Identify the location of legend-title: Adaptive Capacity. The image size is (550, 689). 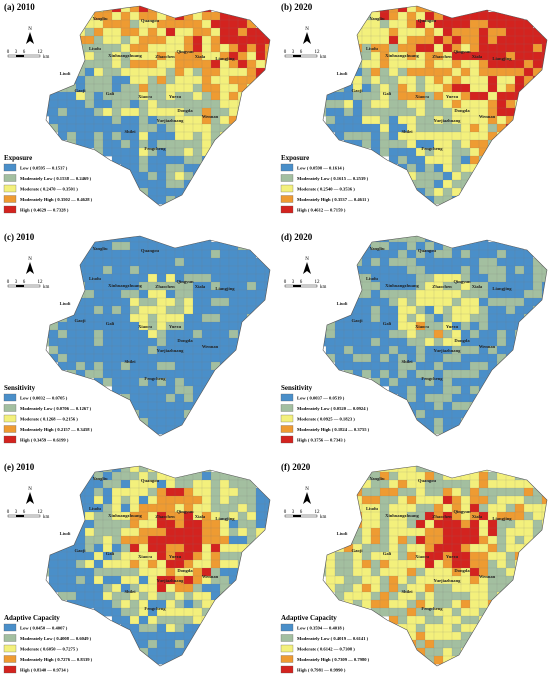
(32, 618).